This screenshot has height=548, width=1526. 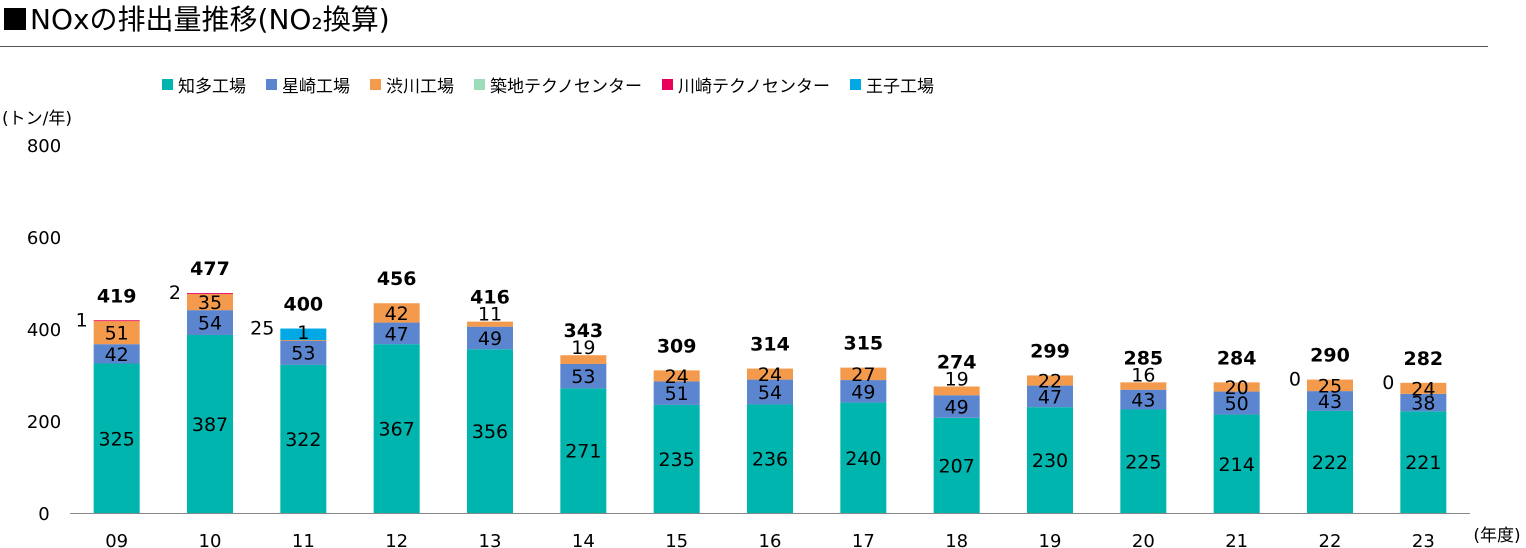 I want to click on data-label: 16, so click(x=1143, y=375).